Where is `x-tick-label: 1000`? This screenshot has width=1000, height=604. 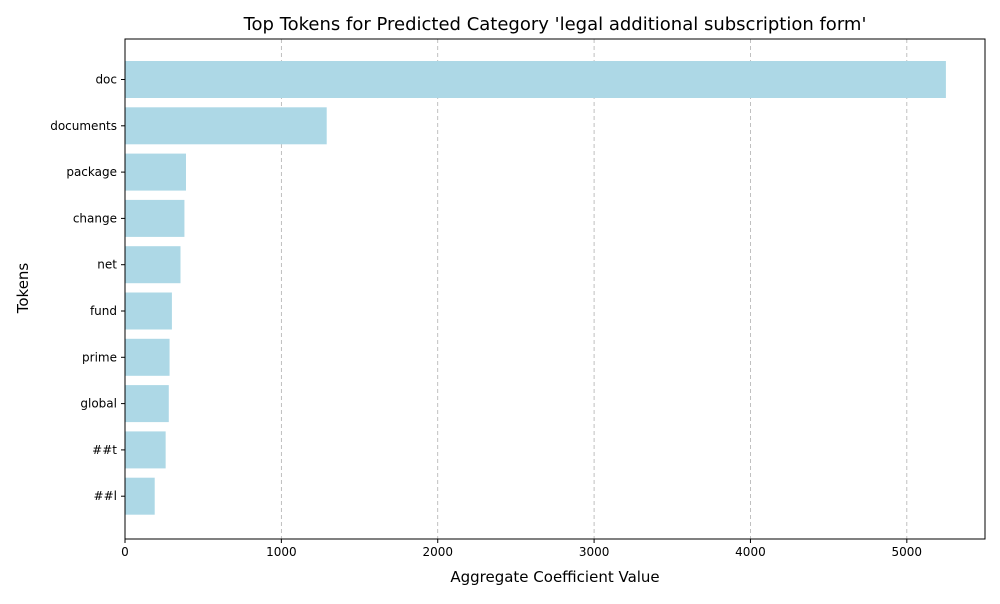
x-tick-label: 1000 is located at coordinates (281, 552).